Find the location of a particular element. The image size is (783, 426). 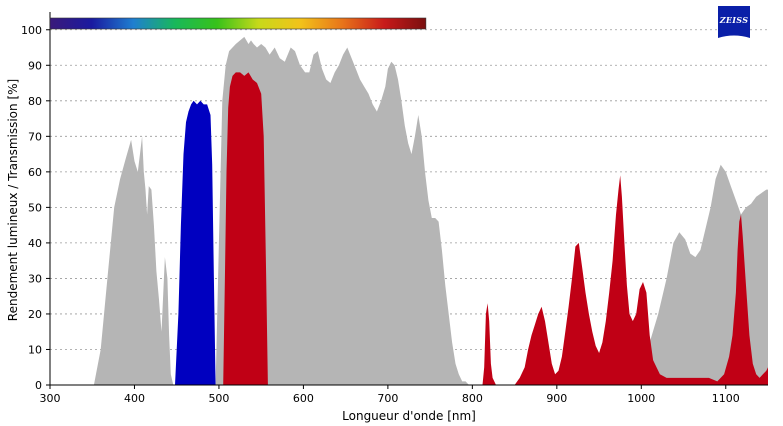

x-tick-label: 1100 is located at coordinates (726, 398).